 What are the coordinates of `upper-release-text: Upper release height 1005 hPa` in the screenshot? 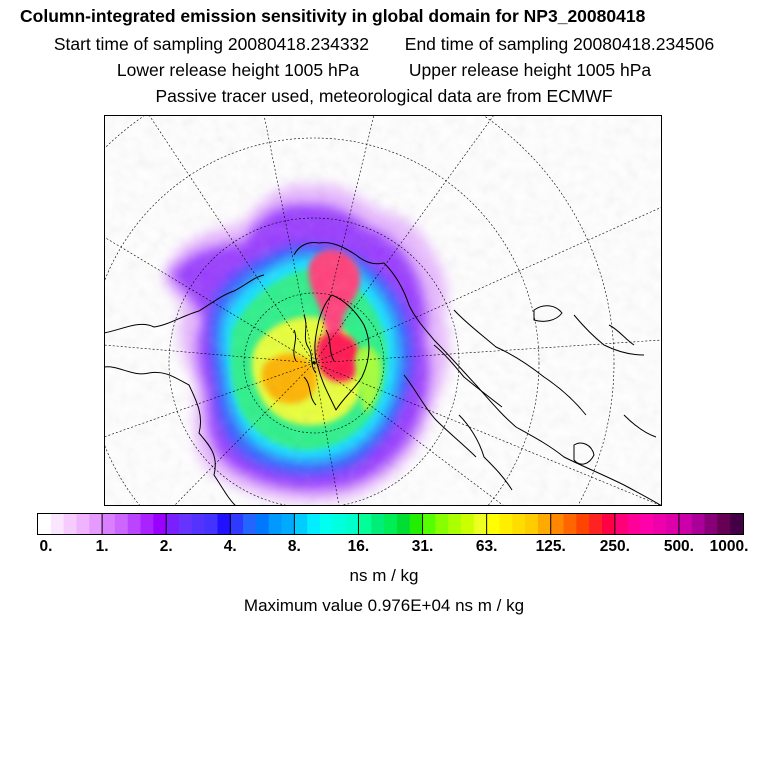 It's located at (530, 70).